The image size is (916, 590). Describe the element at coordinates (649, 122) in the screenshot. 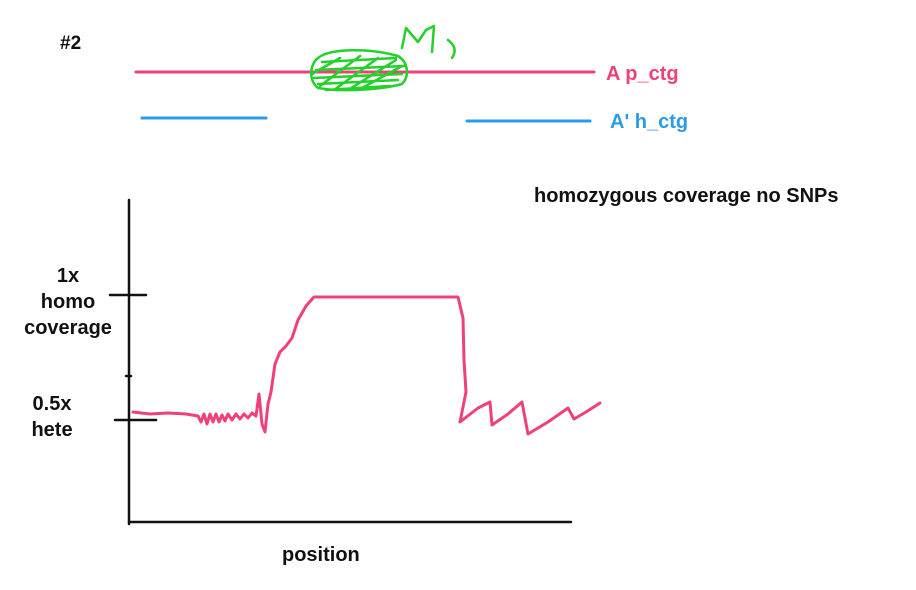

I see `haplotig-label: A' h_ctg` at that location.